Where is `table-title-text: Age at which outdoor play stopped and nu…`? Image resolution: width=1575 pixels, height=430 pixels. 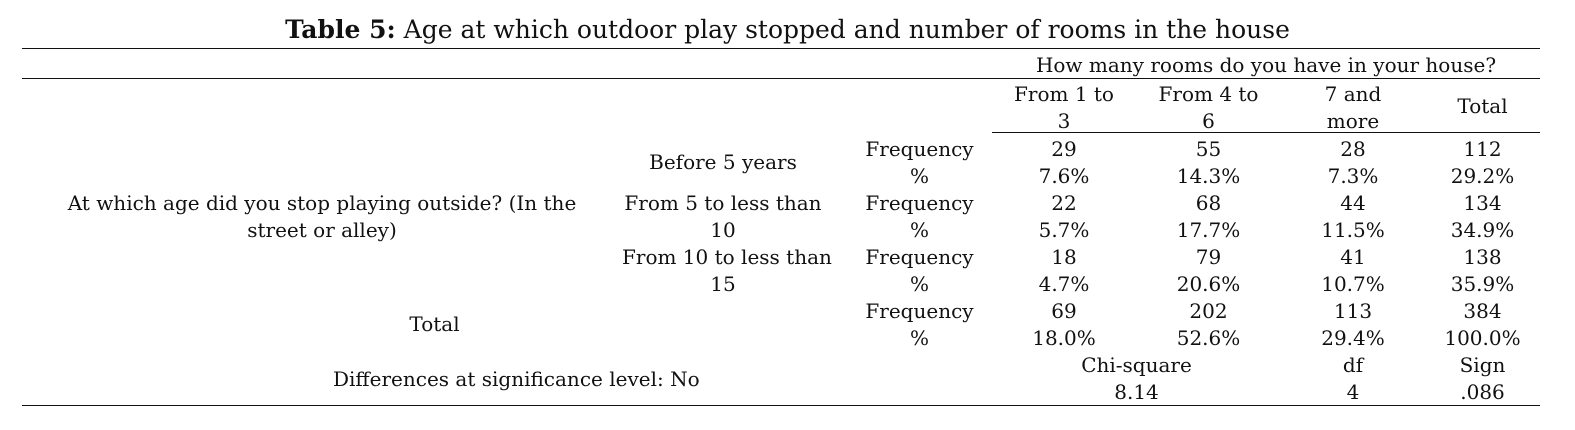 table-title-text: Age at which outdoor play stopped and nu… is located at coordinates (846, 29).